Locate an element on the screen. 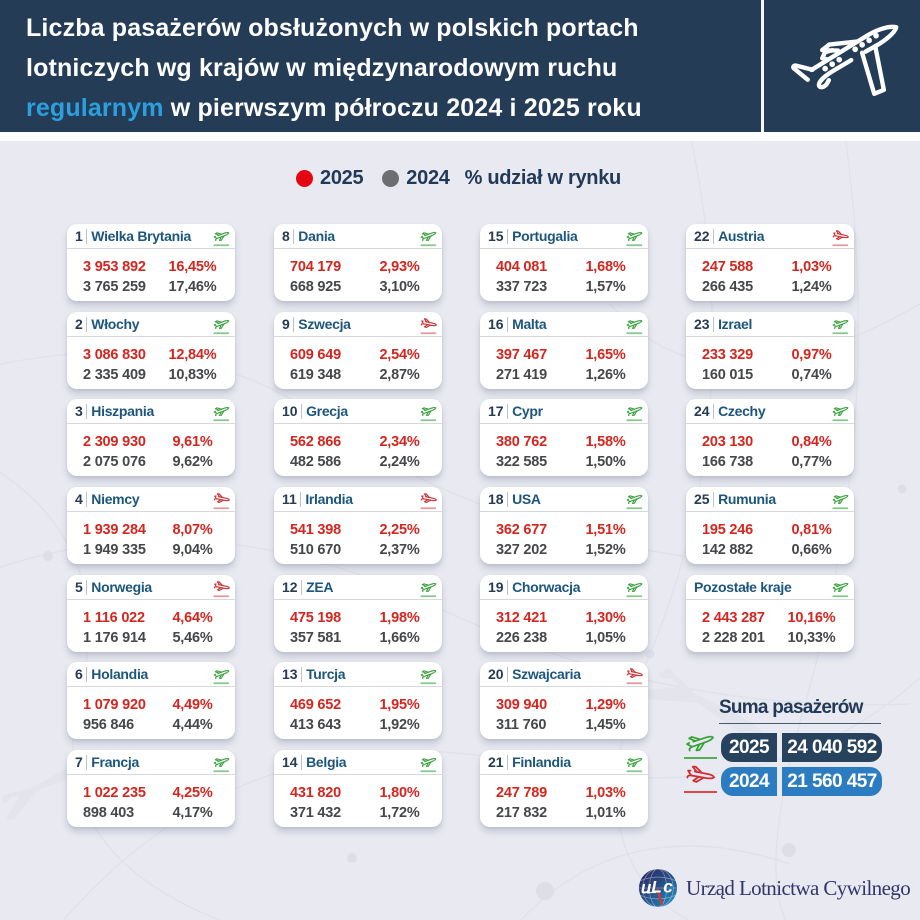 Image resolution: width=920 pixels, height=920 pixels. svg-text: u is located at coordinates (646, 888).